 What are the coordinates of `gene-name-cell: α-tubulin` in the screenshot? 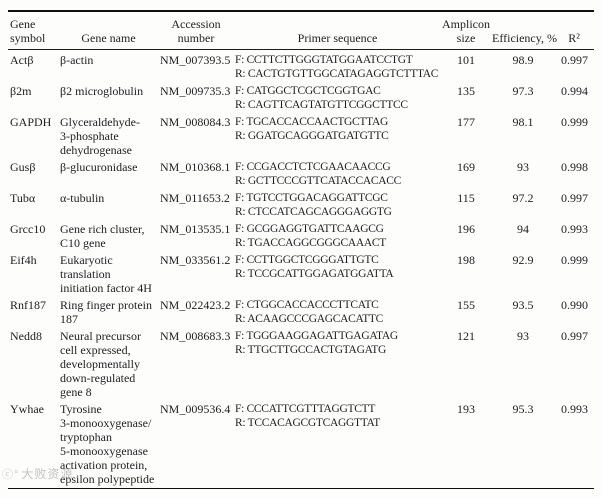 It's located at (82, 198).